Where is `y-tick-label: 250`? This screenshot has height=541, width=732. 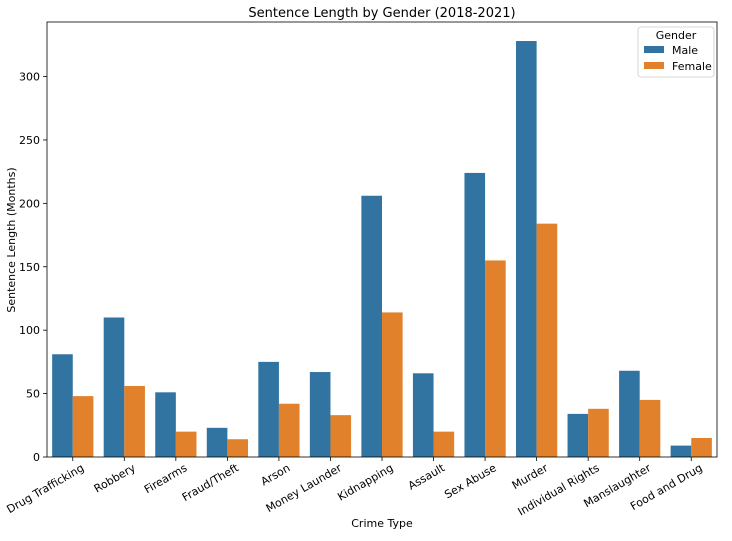
y-tick-label: 250 is located at coordinates (29, 140).